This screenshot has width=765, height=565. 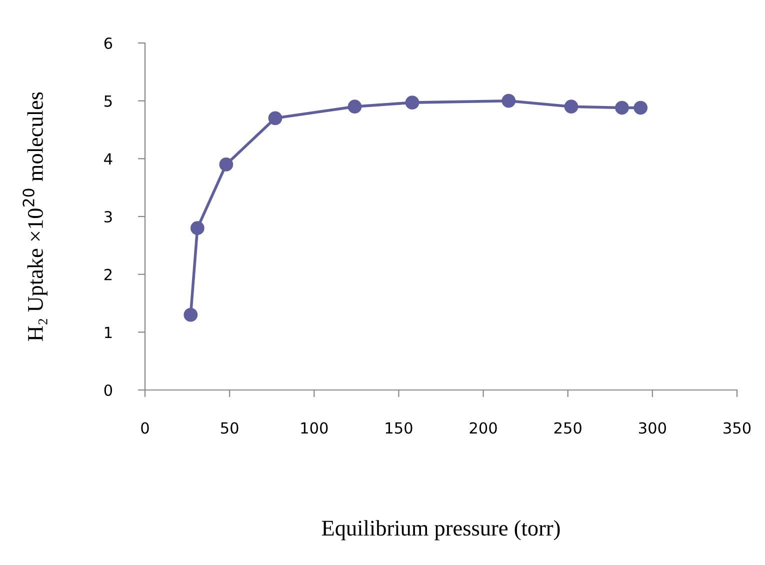 What do you see at coordinates (399, 428) in the screenshot?
I see `x-tick-label: 150` at bounding box center [399, 428].